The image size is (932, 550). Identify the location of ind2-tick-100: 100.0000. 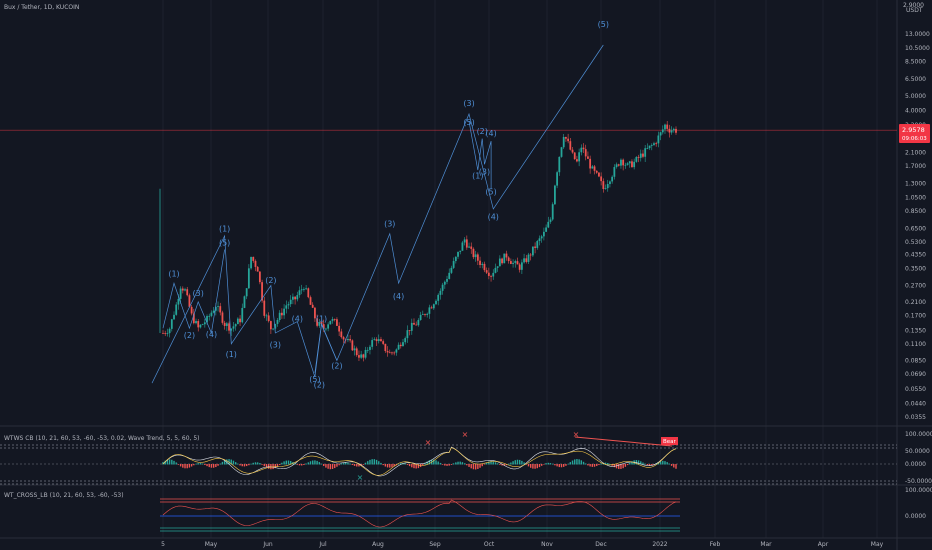
(918, 490).